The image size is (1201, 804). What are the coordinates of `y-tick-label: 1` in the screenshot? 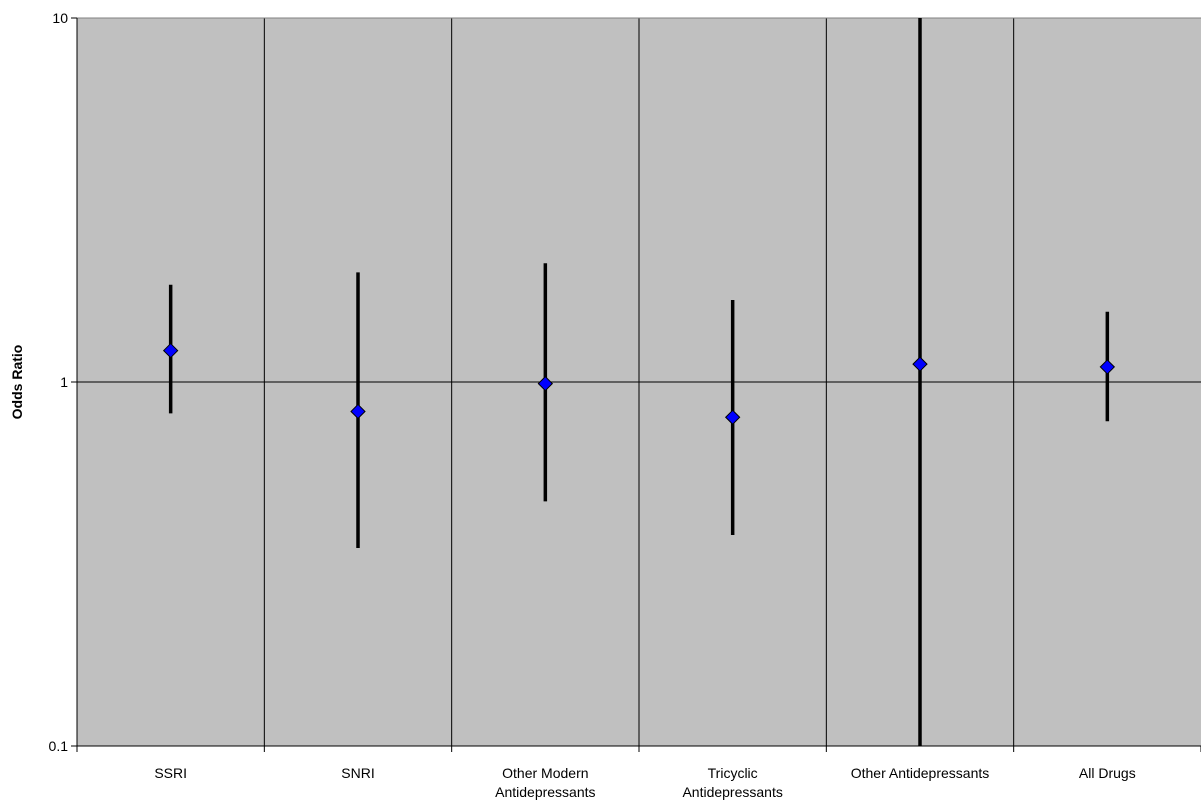 It's located at (64, 382).